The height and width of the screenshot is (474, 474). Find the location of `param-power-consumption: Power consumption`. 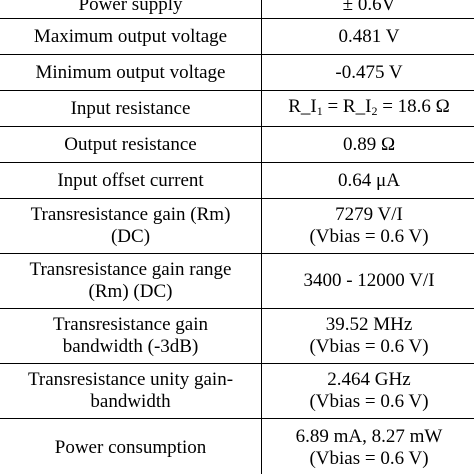

param-power-consumption: Power consumption is located at coordinates (131, 446).